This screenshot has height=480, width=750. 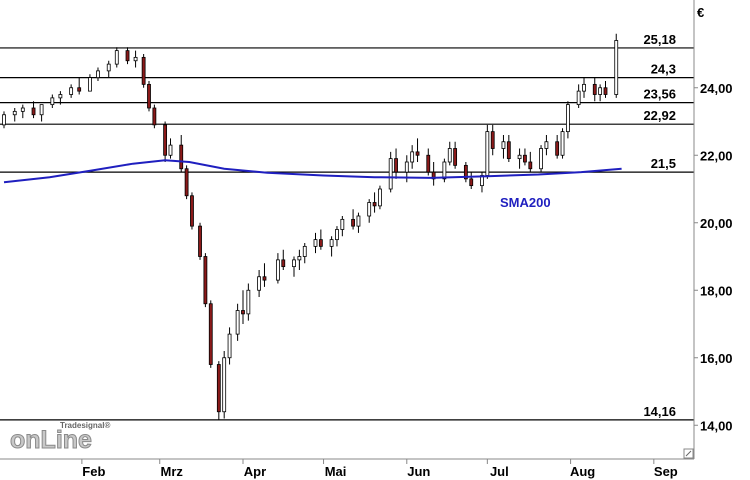 What do you see at coordinates (713, 257) in the screenshot?
I see `y-axis-ticks: 14,00 16,00 18,00 20,00 22,00 24,00` at bounding box center [713, 257].